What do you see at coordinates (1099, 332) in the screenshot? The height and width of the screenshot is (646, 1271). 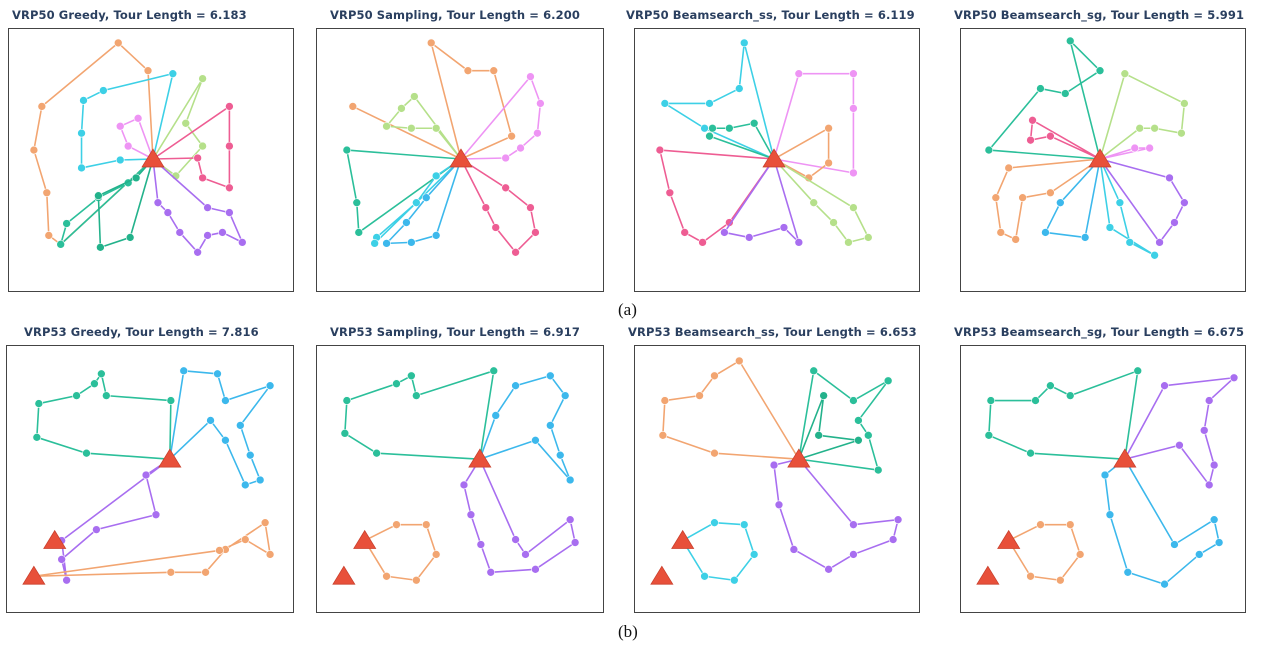 I see `panel-title-vrp53-beamsearch-sg: VRP53 Beamsearch_sg, Tour Length = 6.675` at bounding box center [1099, 332].